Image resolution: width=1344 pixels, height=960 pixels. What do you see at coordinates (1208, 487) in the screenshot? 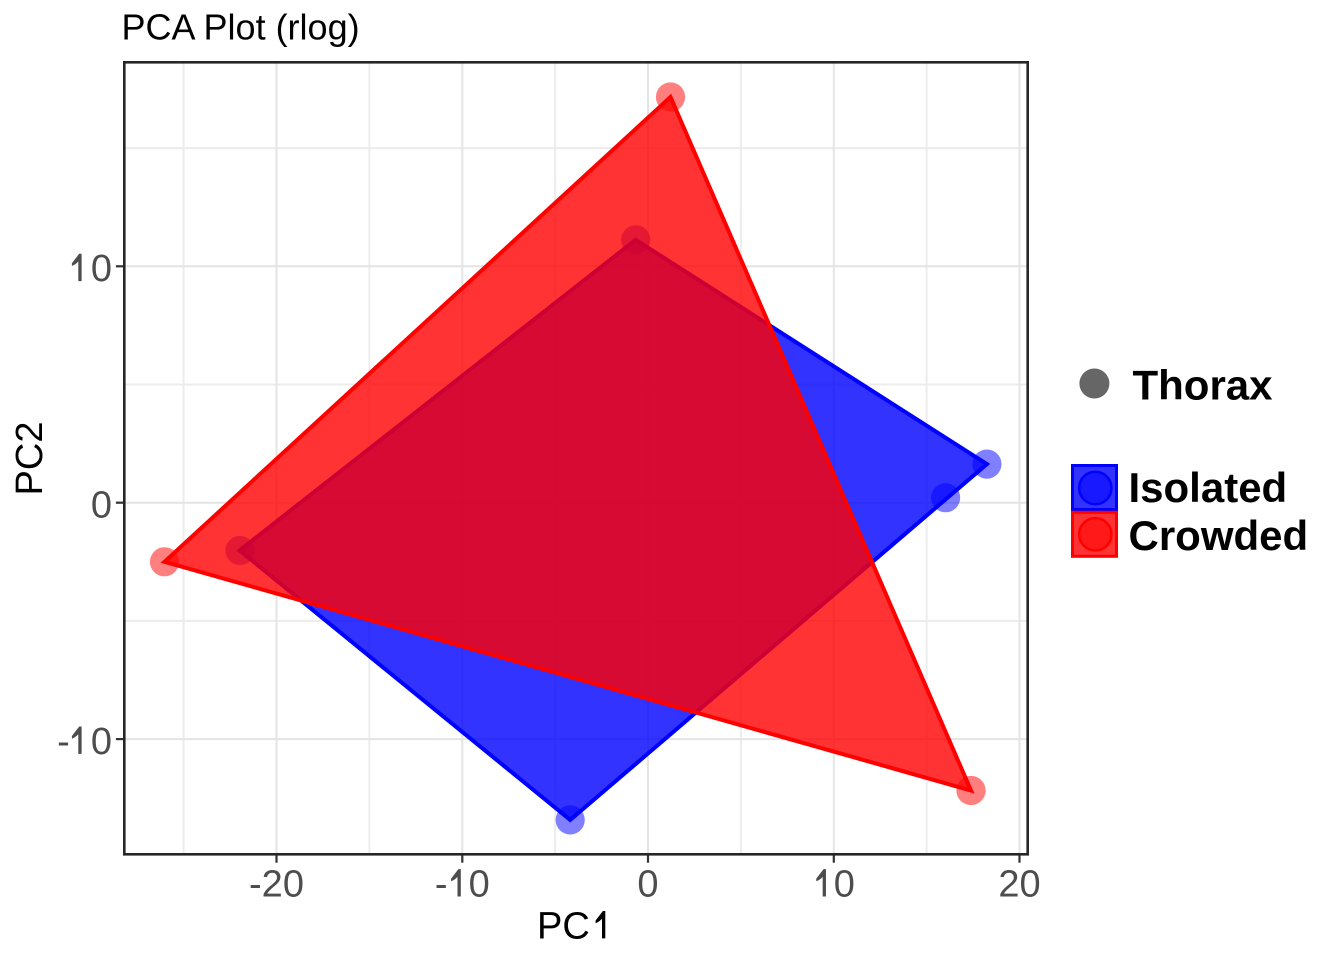
I see `svg-text: Isolated` at bounding box center [1208, 487].